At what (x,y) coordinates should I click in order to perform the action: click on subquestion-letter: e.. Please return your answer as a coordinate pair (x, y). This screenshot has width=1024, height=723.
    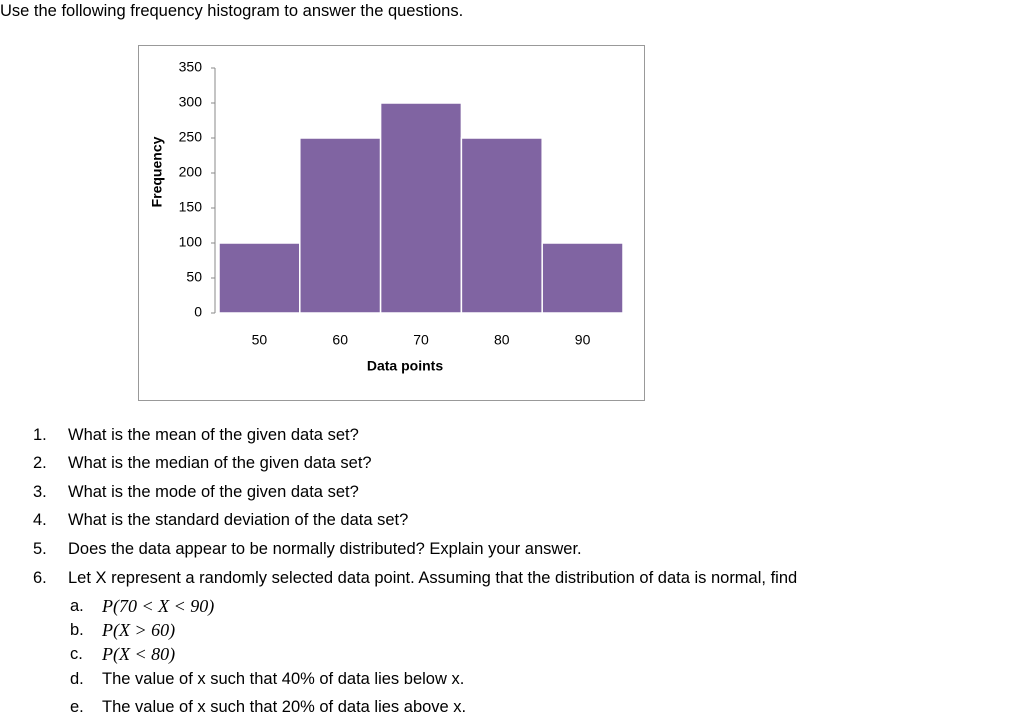
    Looking at the image, I should click on (77, 707).